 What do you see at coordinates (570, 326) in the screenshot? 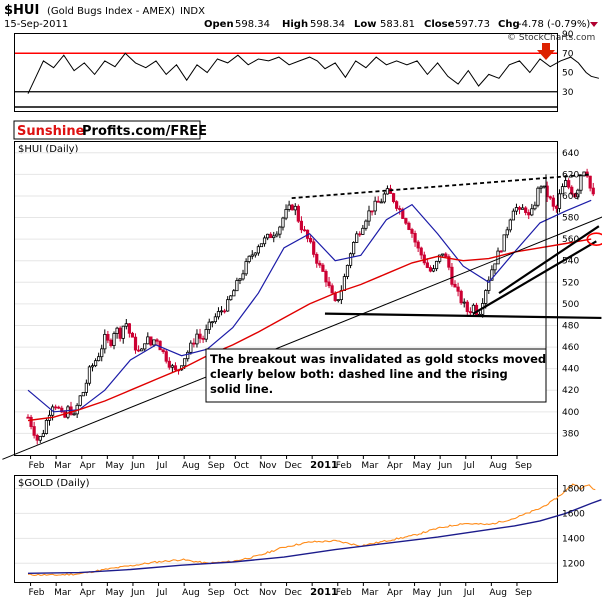
I see `price-tick-label: 480` at bounding box center [570, 326].